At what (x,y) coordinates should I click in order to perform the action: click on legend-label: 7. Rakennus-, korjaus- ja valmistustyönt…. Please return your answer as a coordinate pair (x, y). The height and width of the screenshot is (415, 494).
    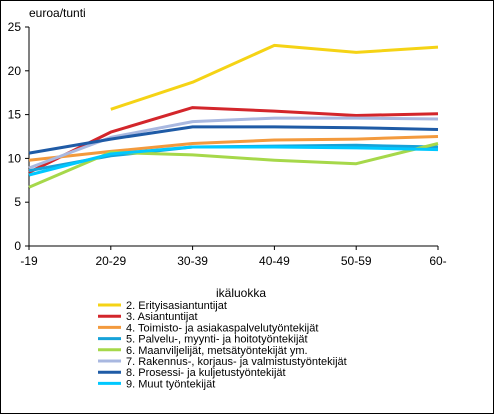
    Looking at the image, I should click on (236, 362).